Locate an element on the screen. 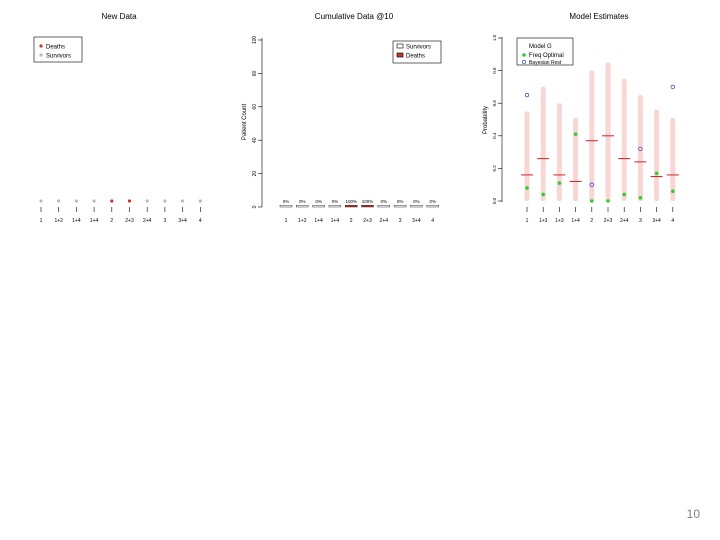 The height and width of the screenshot is (540, 720). model-estimates-marks is located at coordinates (600, 132).